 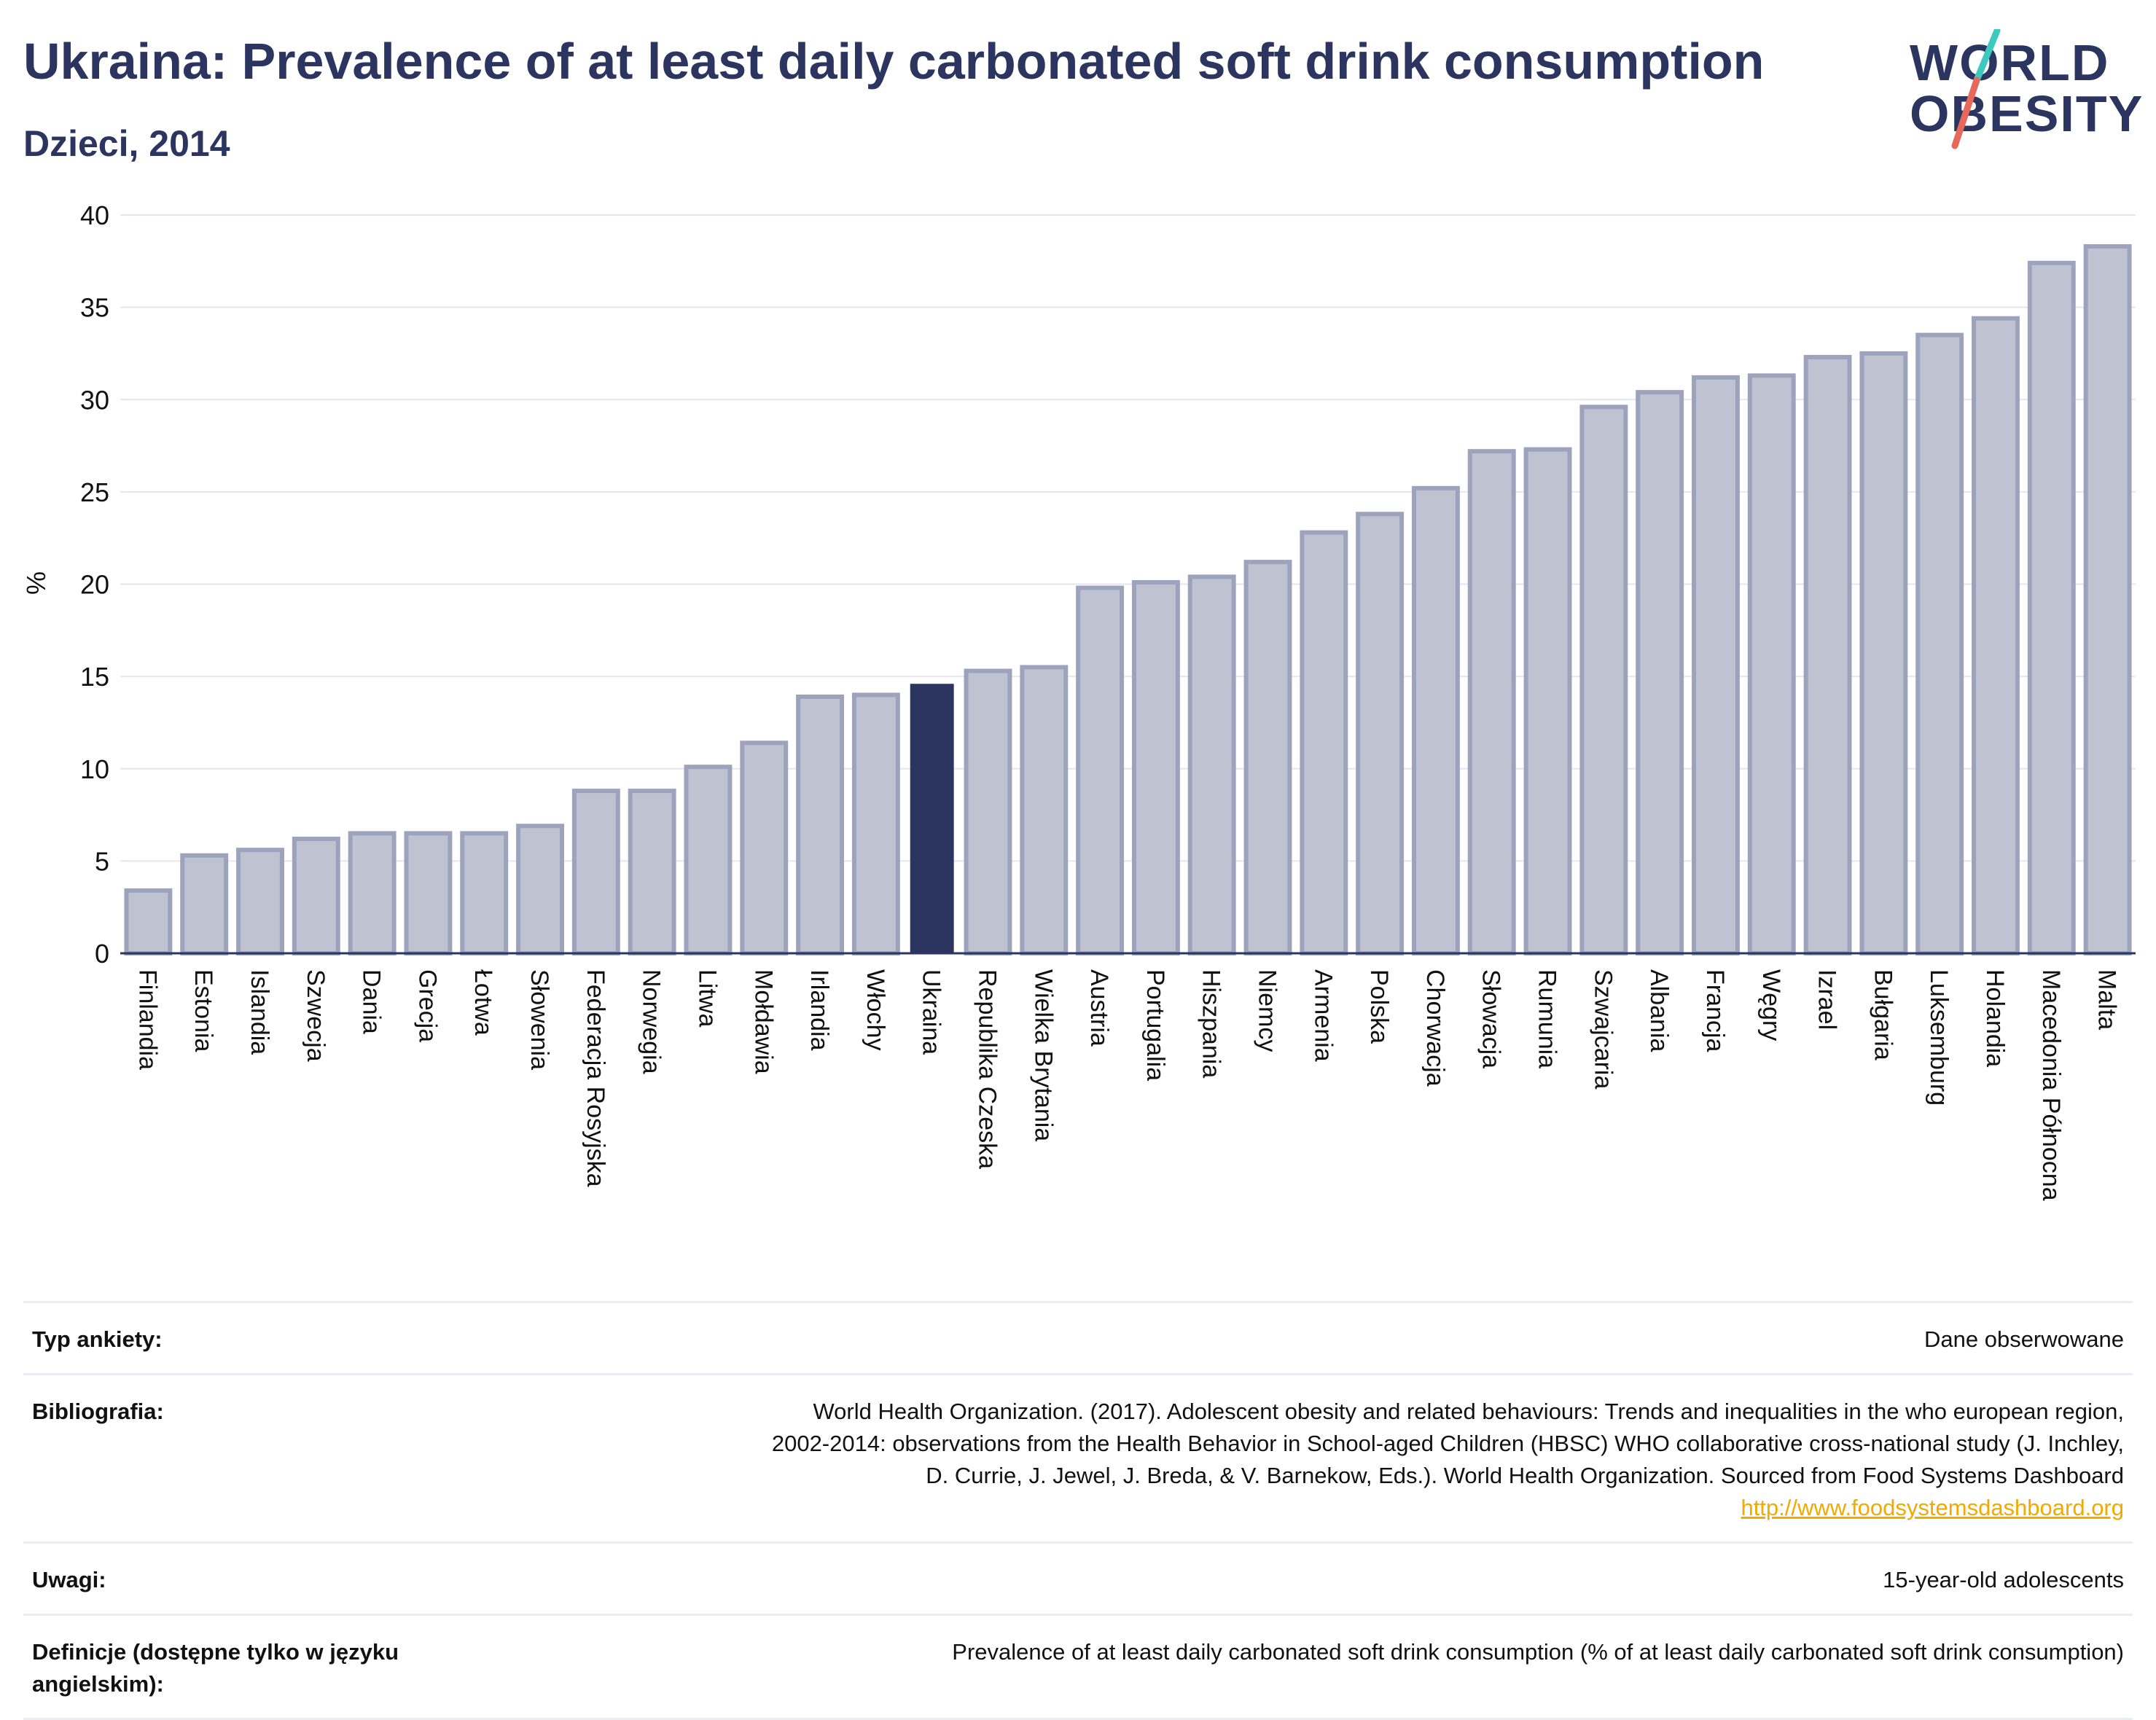 What do you see at coordinates (98, 1411) in the screenshot?
I see `bibliography-label: Bibliografia:` at bounding box center [98, 1411].